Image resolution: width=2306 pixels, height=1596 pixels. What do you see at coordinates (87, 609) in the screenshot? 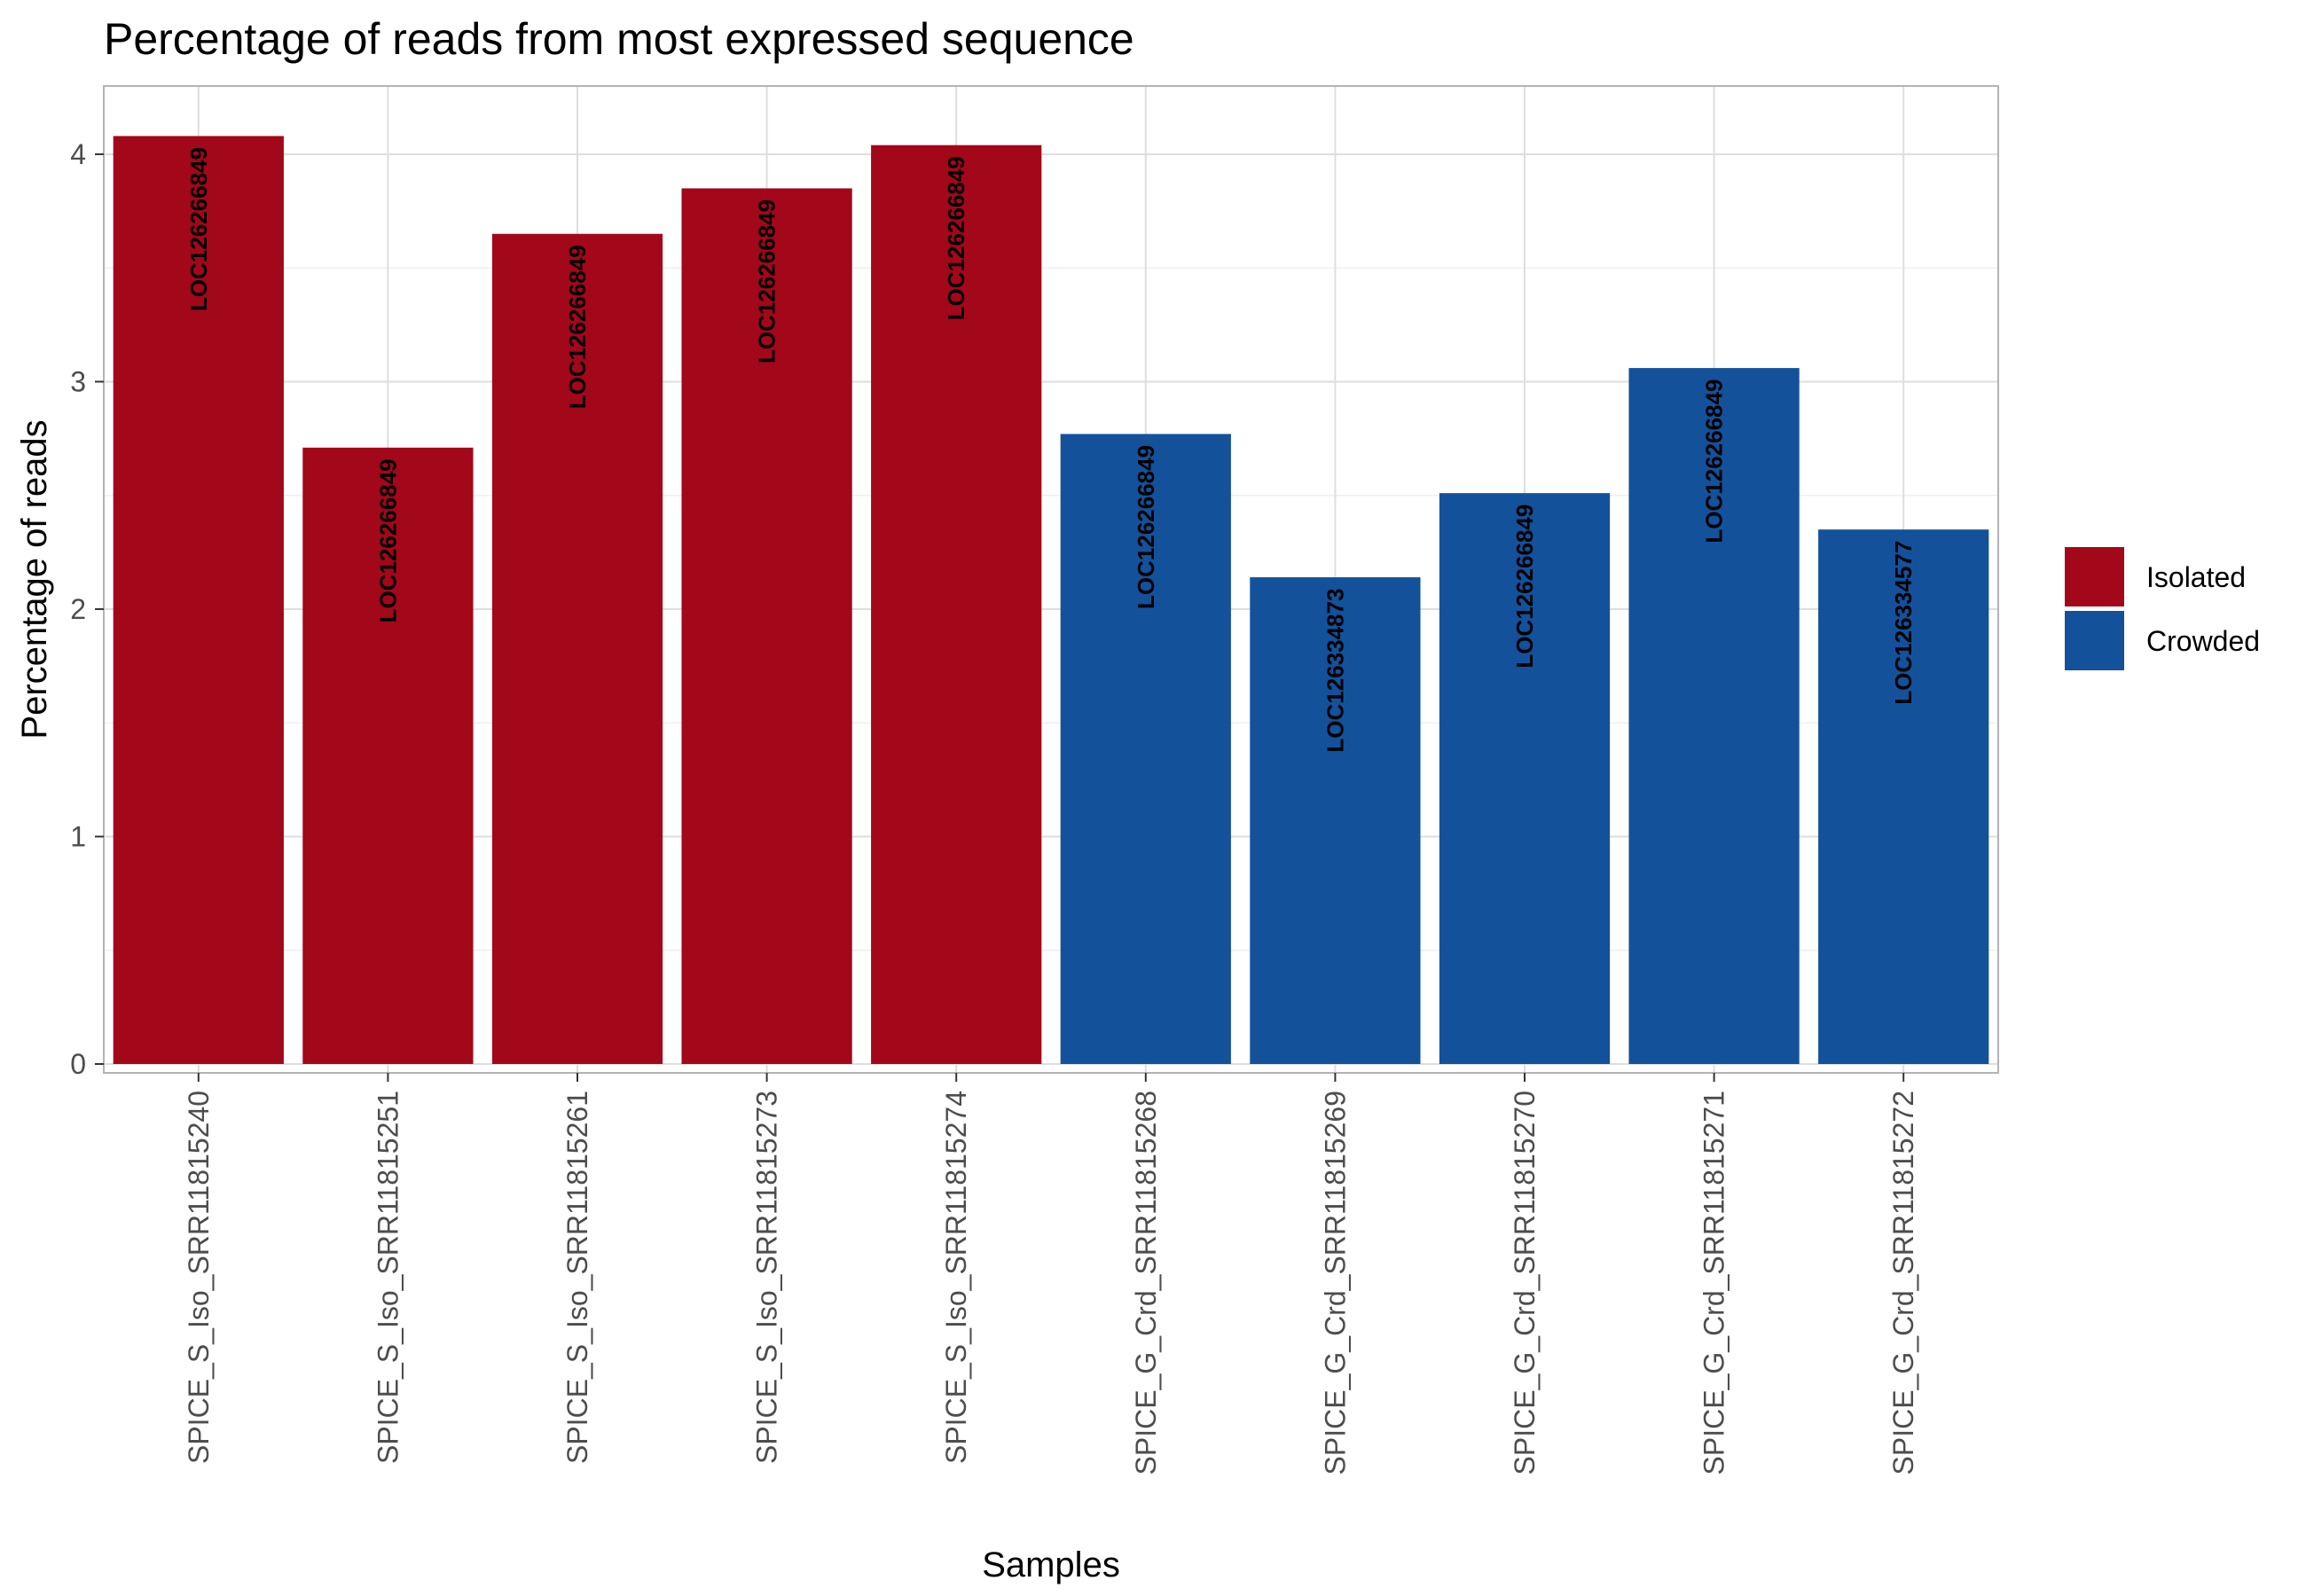
I see `y-axis-ticks: 0 1 2 3 4` at bounding box center [87, 609].